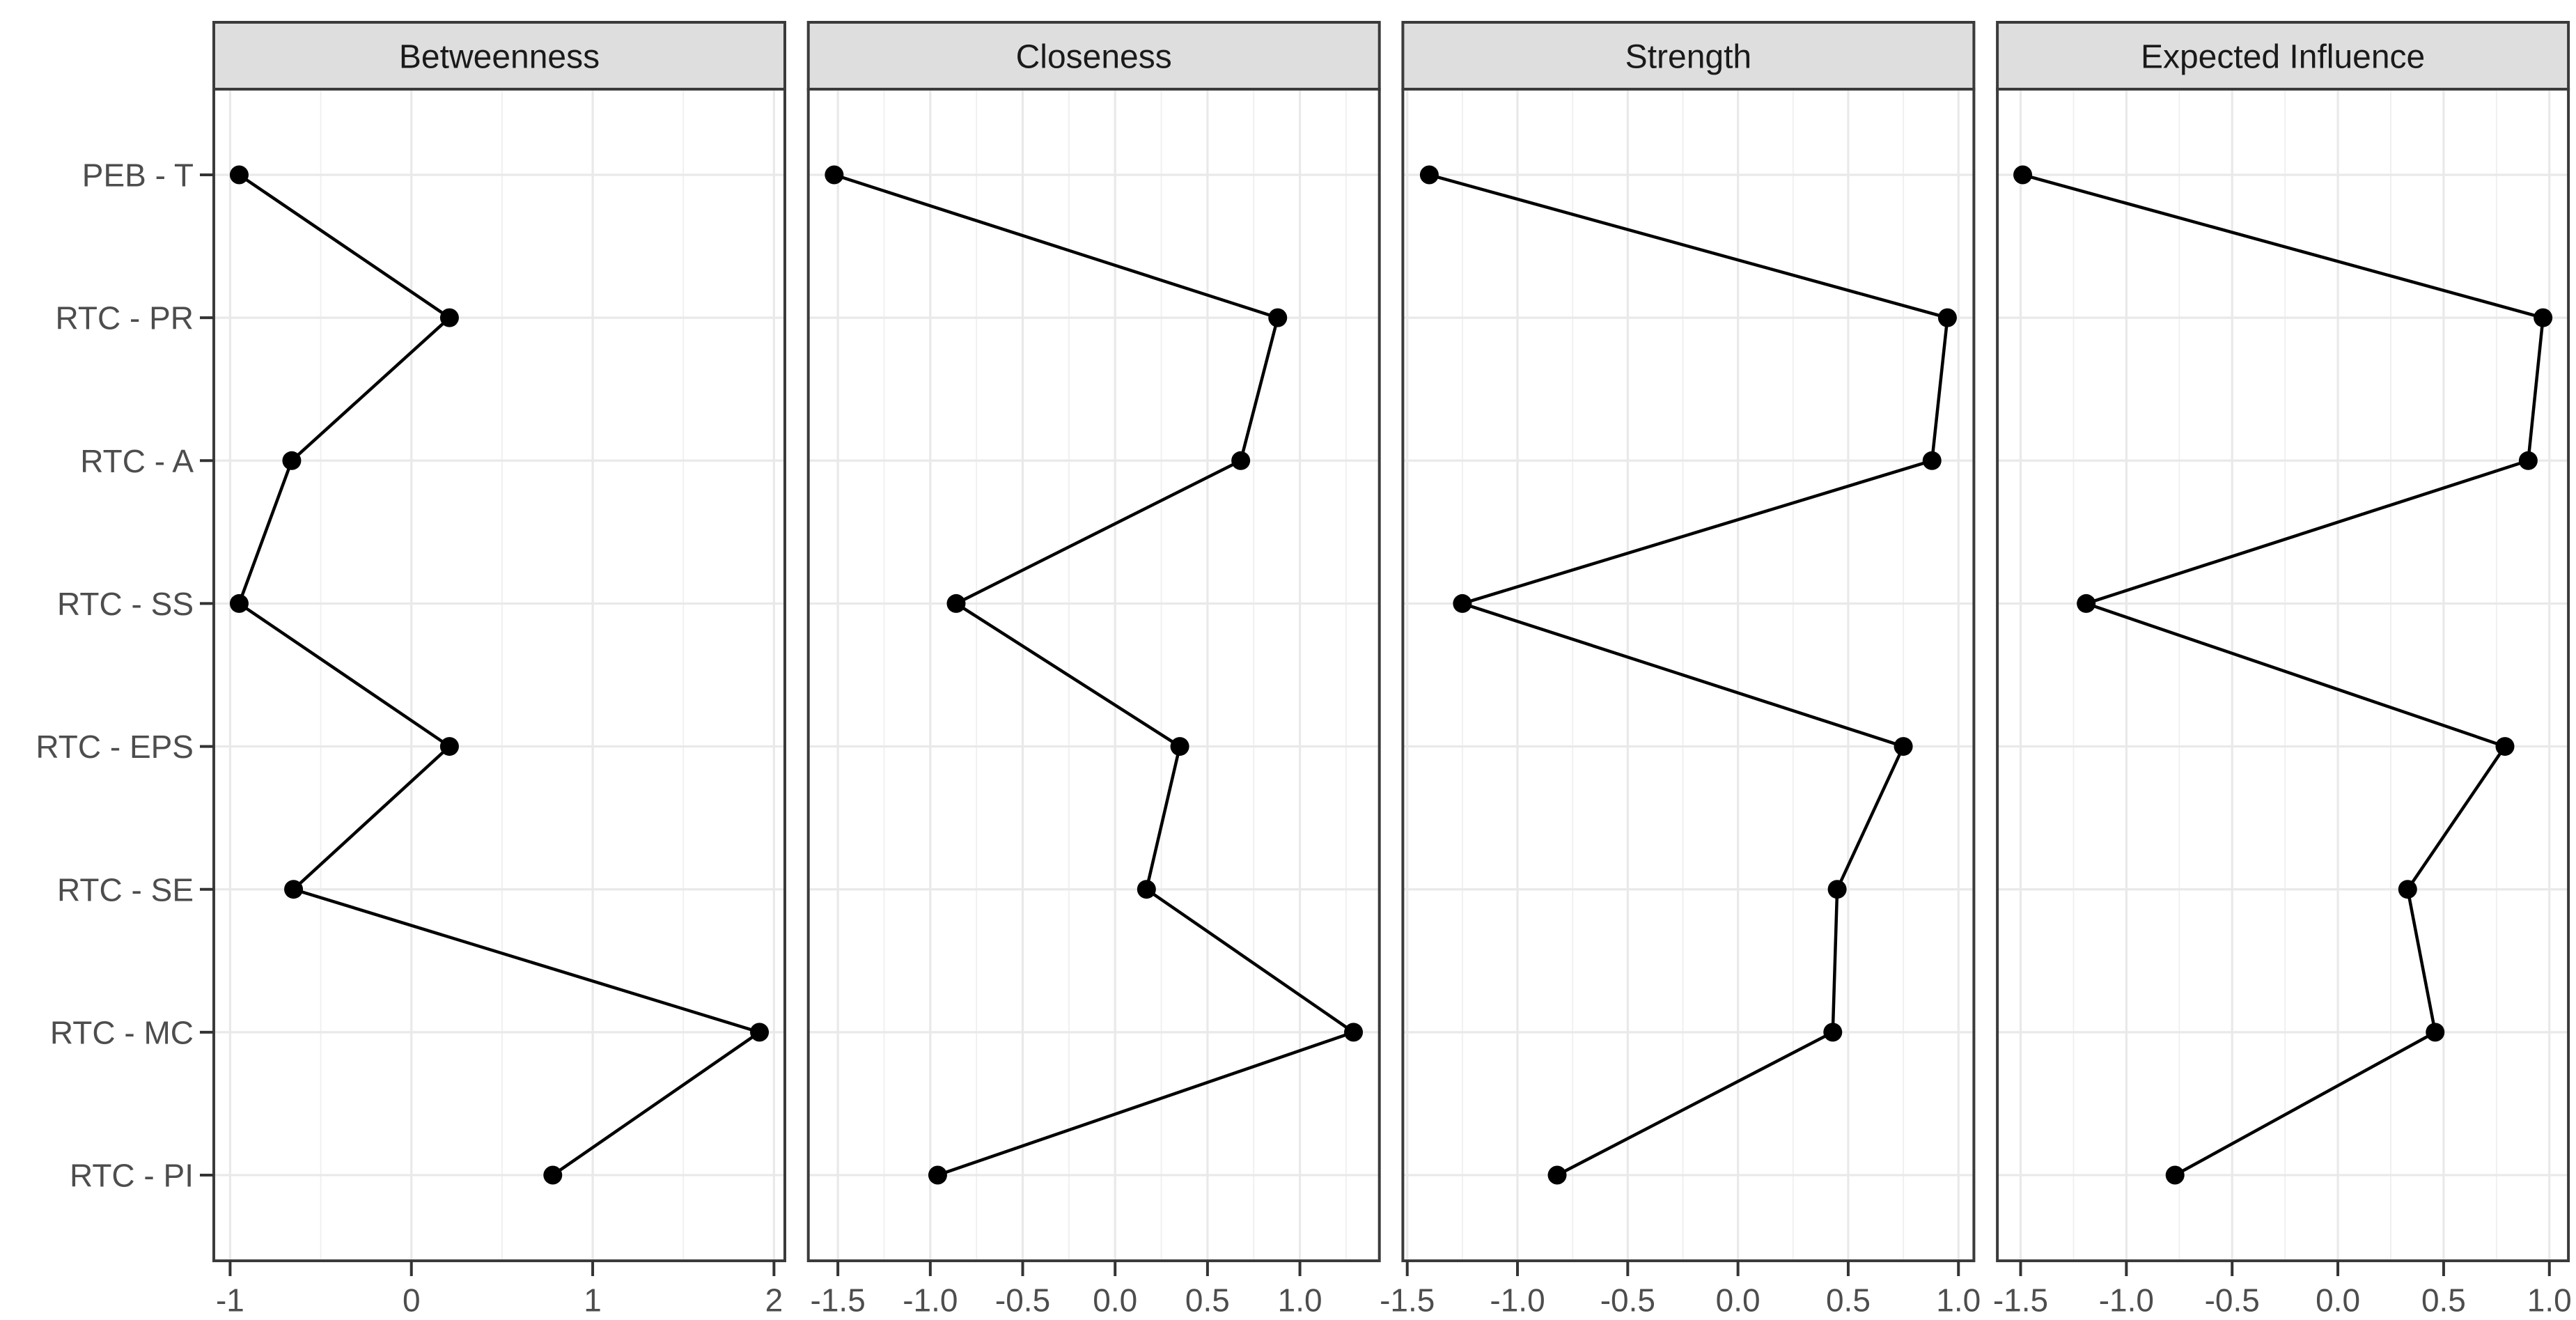  I want to click on y-tick-label: RTC - PR, so click(125, 318).